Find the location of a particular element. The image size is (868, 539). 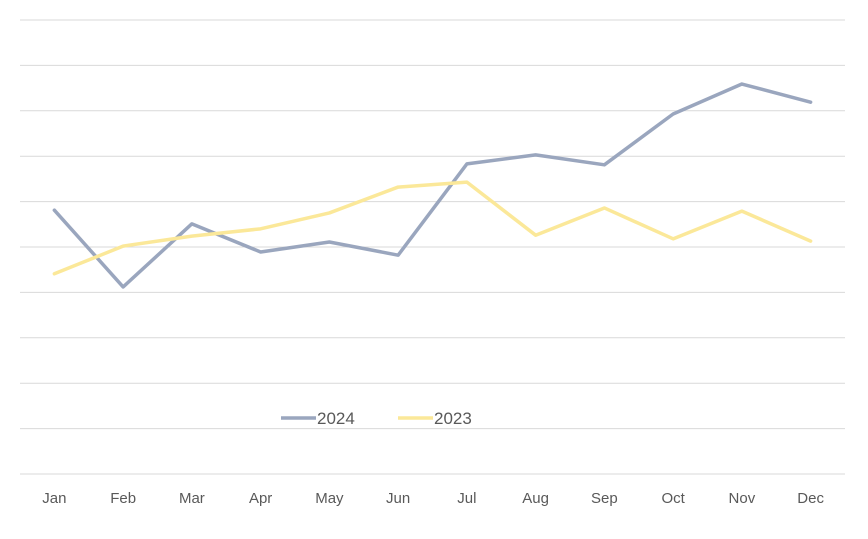

x-tick-label: May is located at coordinates (329, 498).